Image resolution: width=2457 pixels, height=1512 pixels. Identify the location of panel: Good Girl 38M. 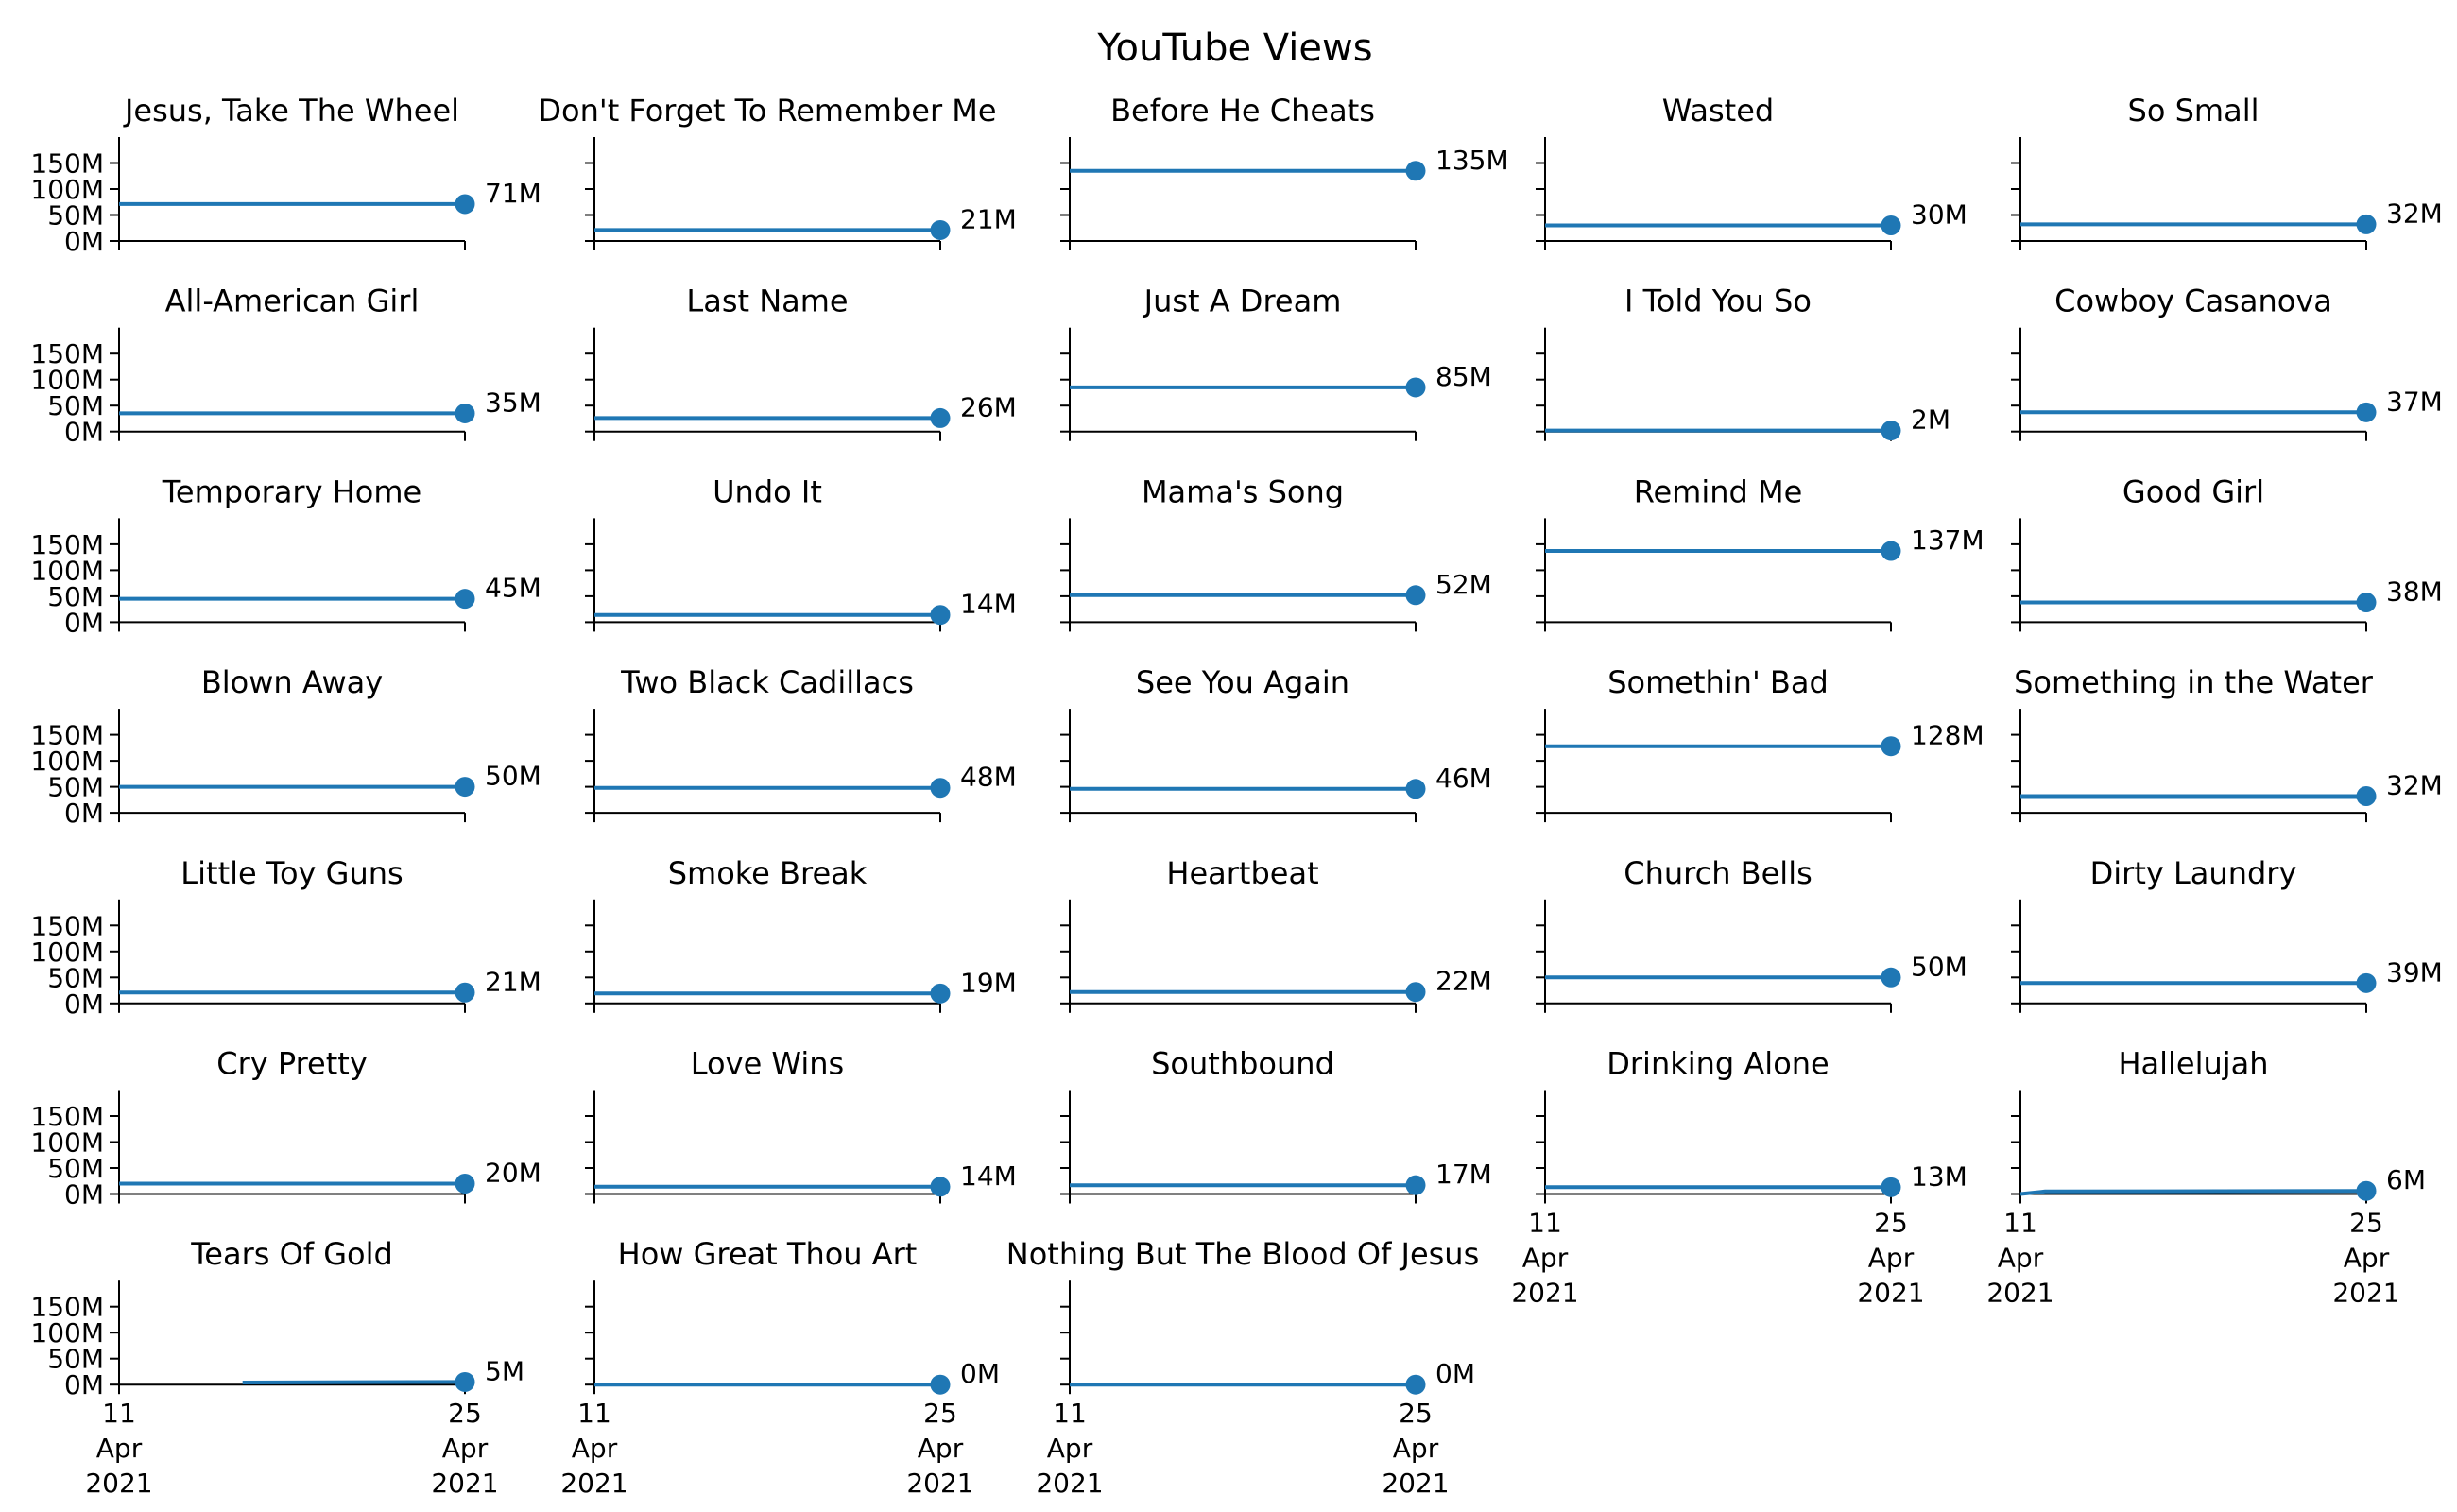
(2227, 552).